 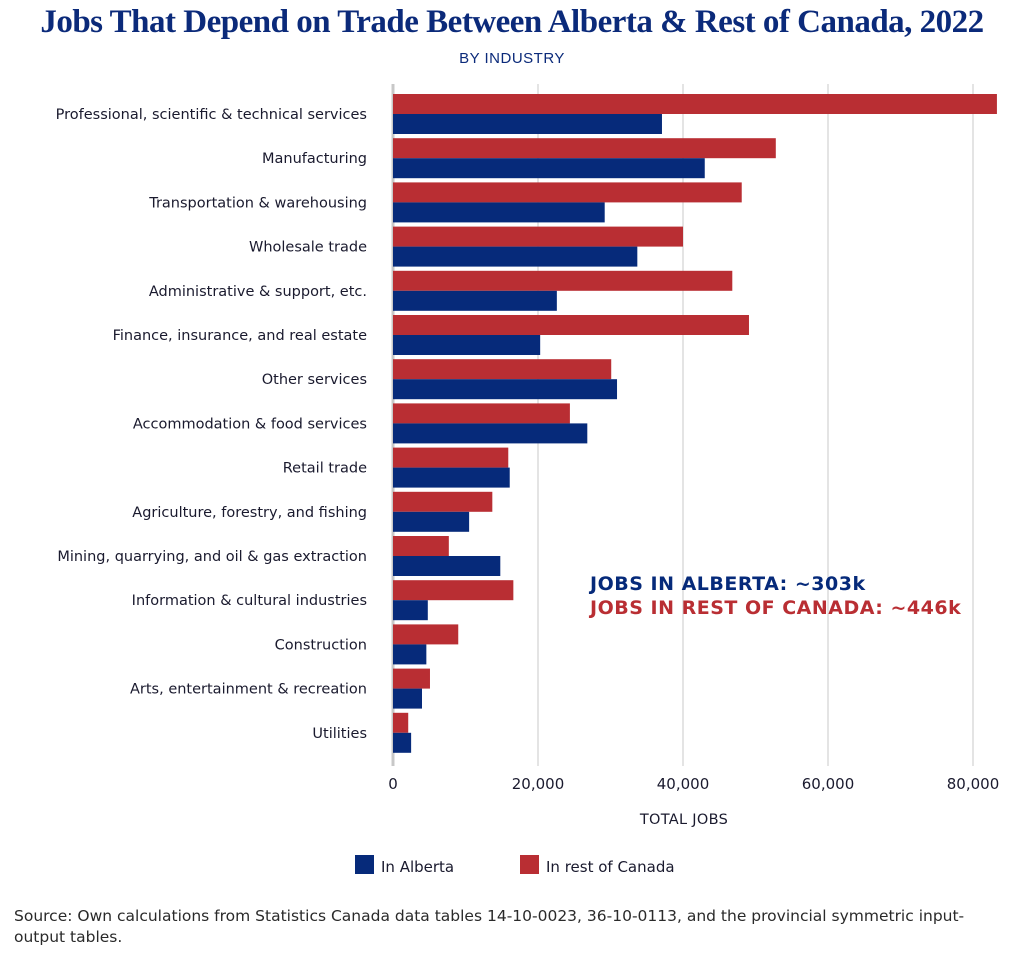 I want to click on category-label: Utilities, so click(x=339, y=734).